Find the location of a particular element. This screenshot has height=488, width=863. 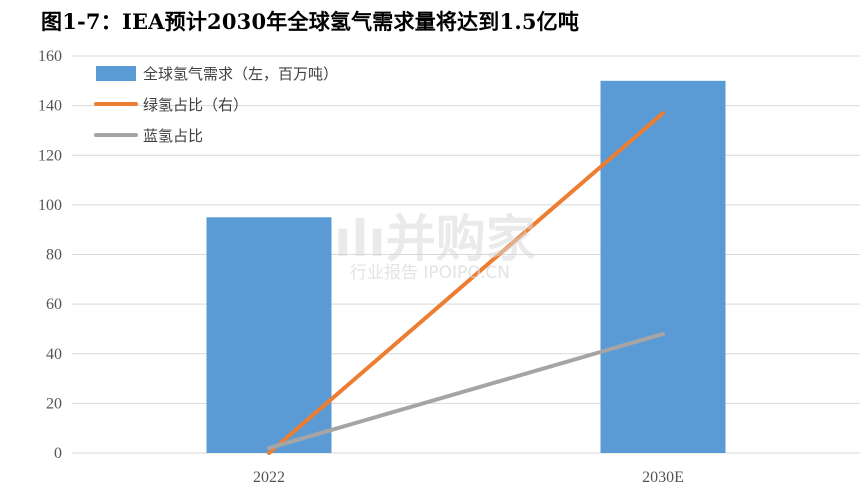

x-tick-label: 2022 is located at coordinates (269, 477).